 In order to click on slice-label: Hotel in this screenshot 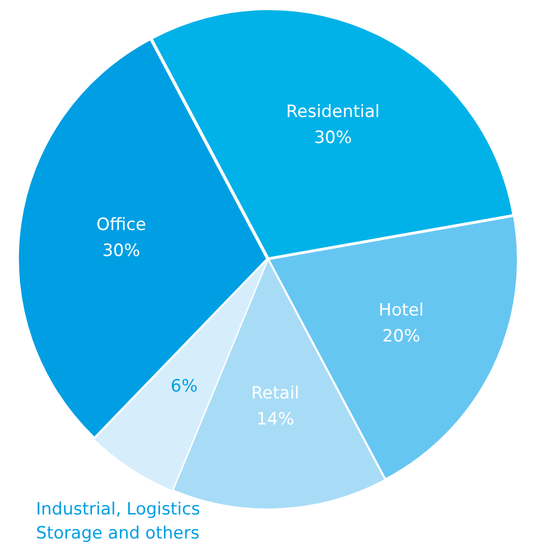, I will do `click(401, 310)`.